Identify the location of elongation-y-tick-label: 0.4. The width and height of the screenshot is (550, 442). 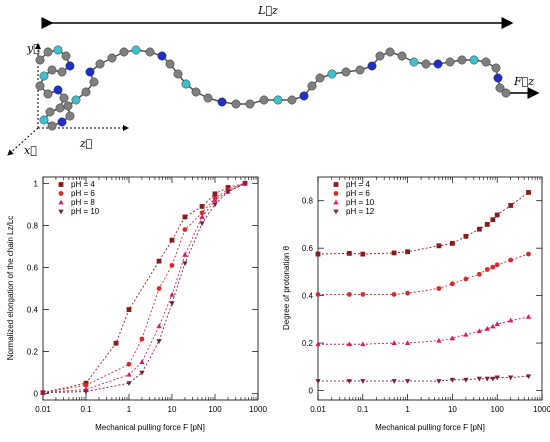
(33, 310).